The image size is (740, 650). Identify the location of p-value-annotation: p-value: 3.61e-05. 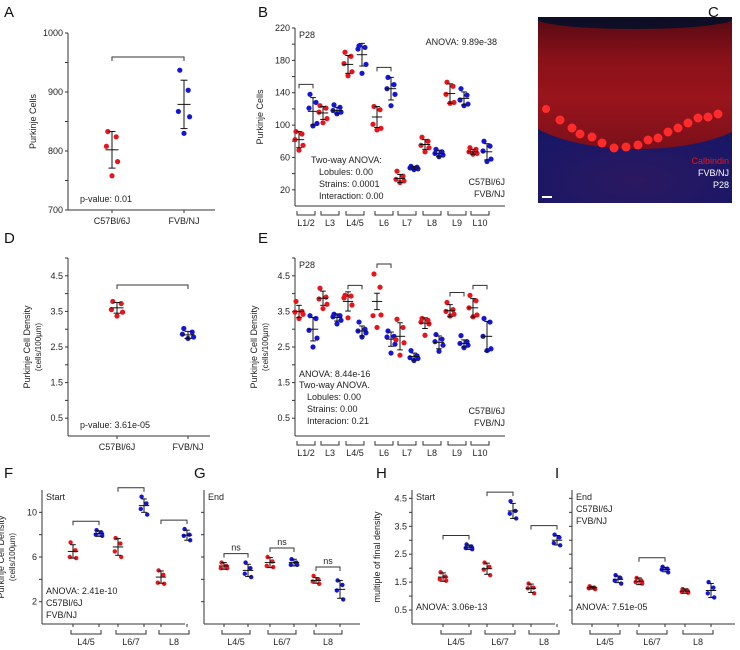
(115, 425).